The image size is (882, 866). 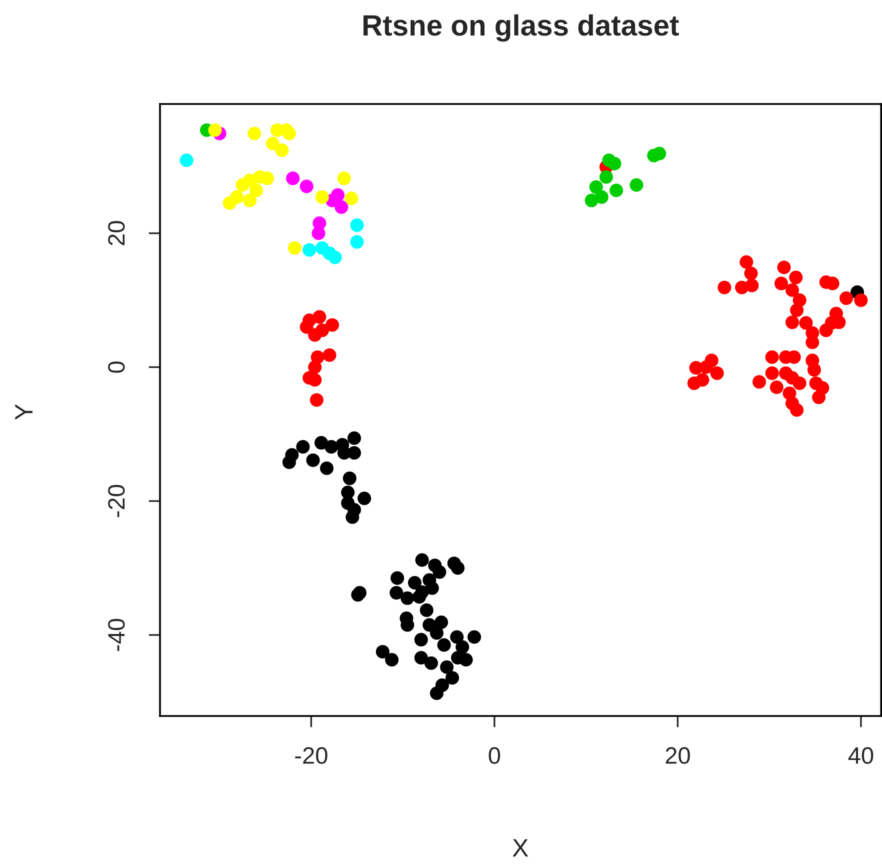 I want to click on y-axis-title: Y, so click(x=23, y=412).